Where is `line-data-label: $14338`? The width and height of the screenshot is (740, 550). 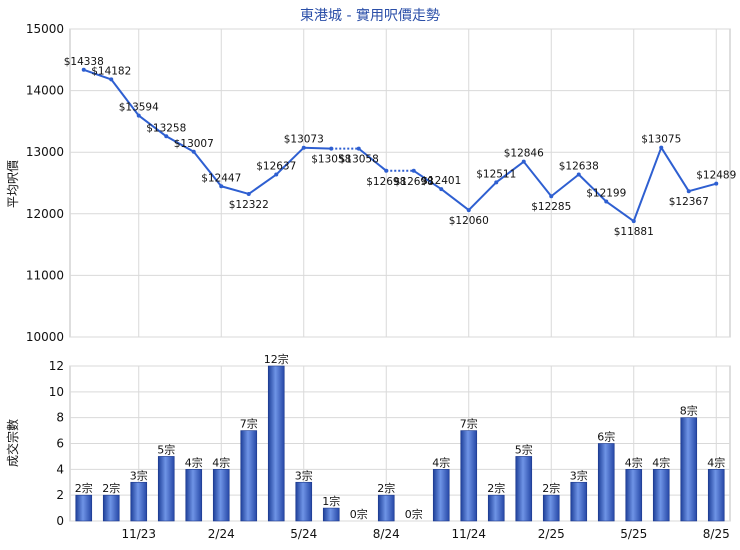 line-data-label: $14338 is located at coordinates (84, 62).